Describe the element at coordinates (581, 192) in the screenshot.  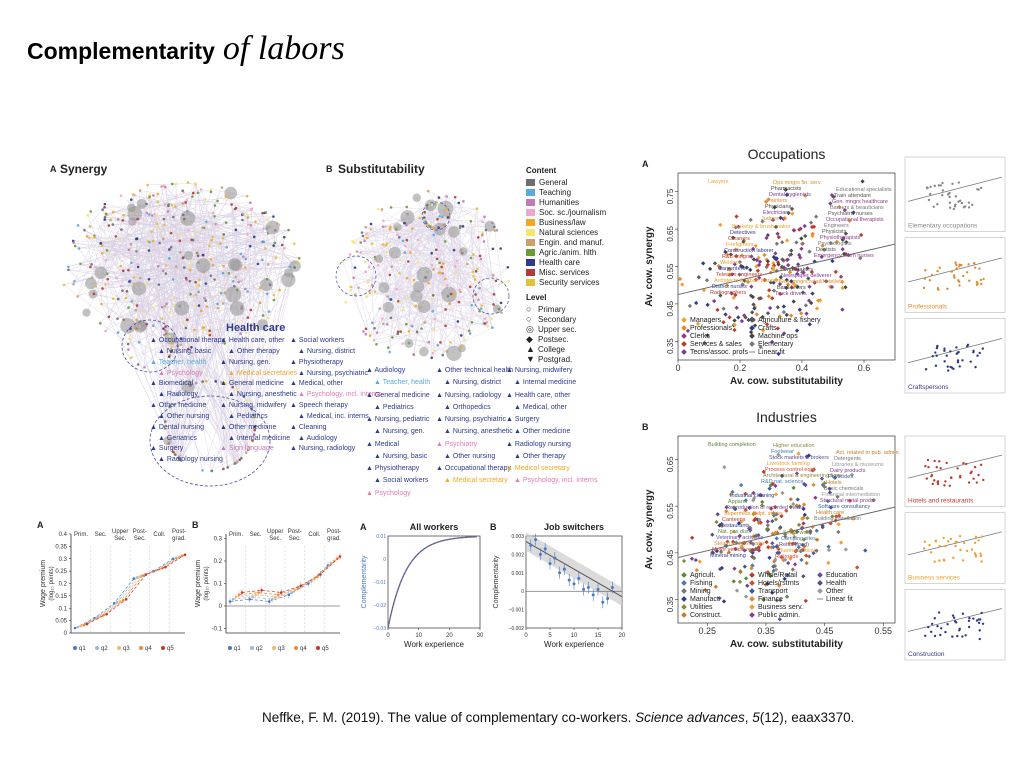
I see `content-legend-item: Teaching` at that location.